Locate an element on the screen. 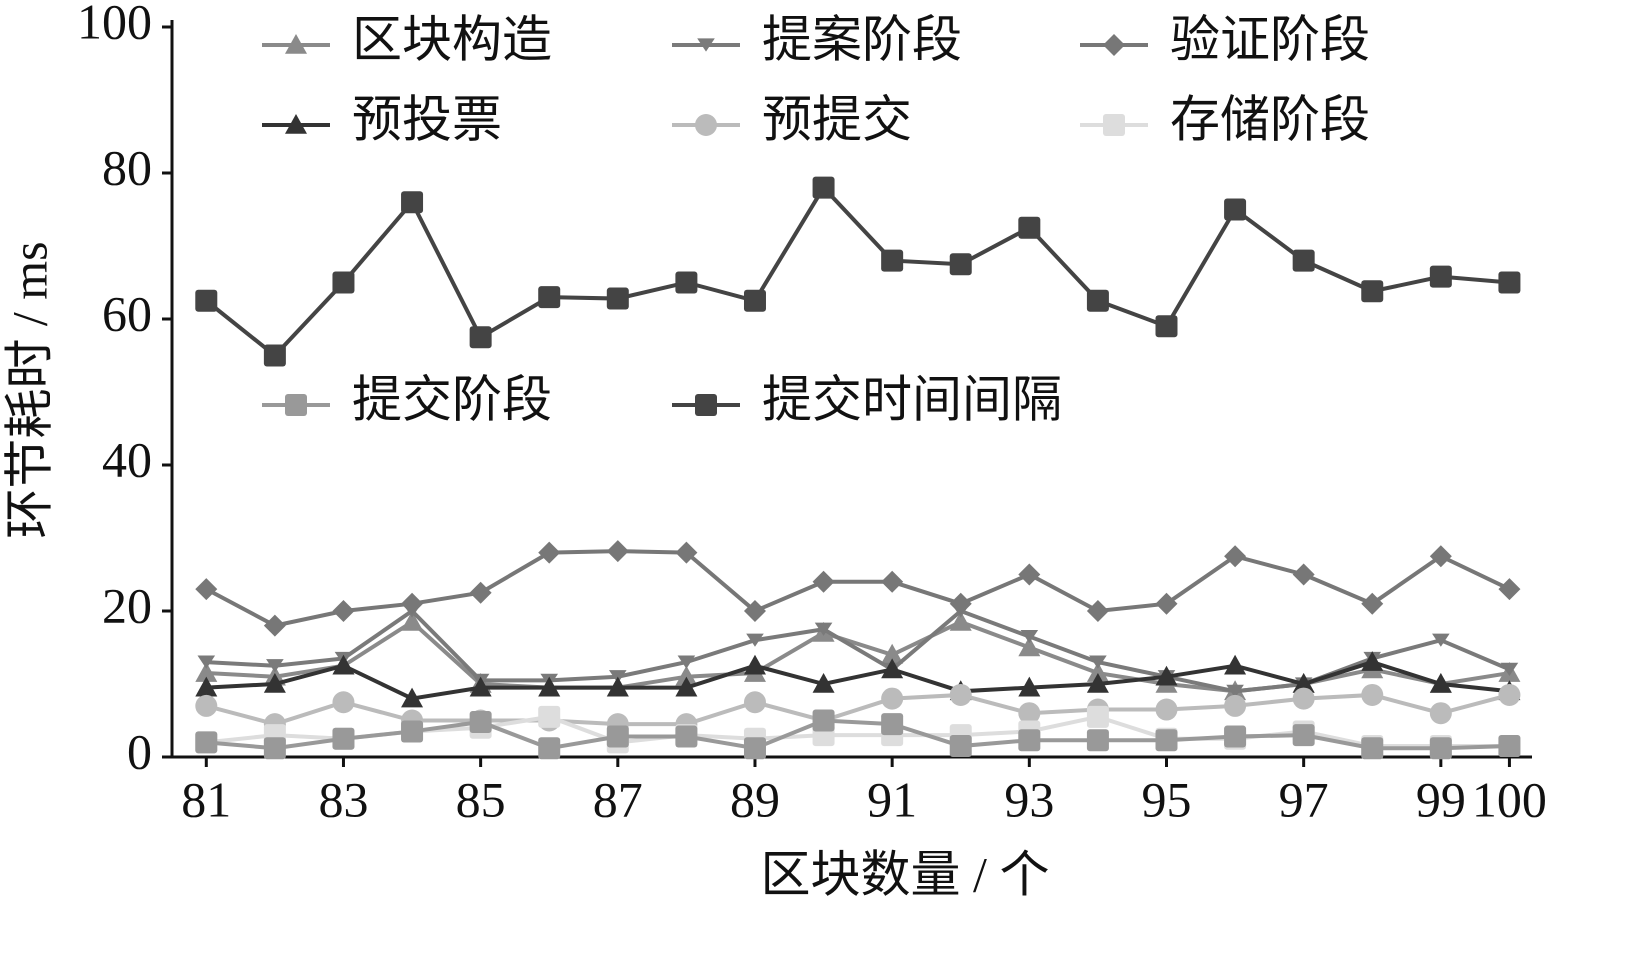 This screenshot has width=1649, height=963. x-tick-label: 100 is located at coordinates (1509, 799).